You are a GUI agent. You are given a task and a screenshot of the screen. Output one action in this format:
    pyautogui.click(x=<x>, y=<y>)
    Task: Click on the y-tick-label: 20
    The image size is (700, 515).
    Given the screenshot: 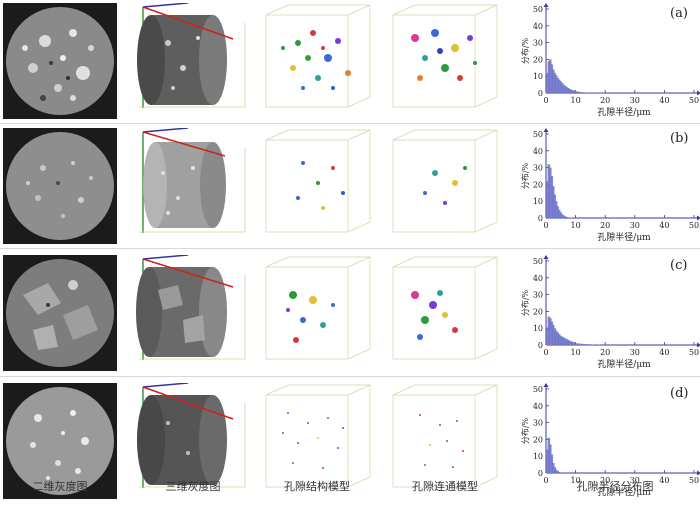 What is the action you would take?
    pyautogui.click(x=538, y=184)
    